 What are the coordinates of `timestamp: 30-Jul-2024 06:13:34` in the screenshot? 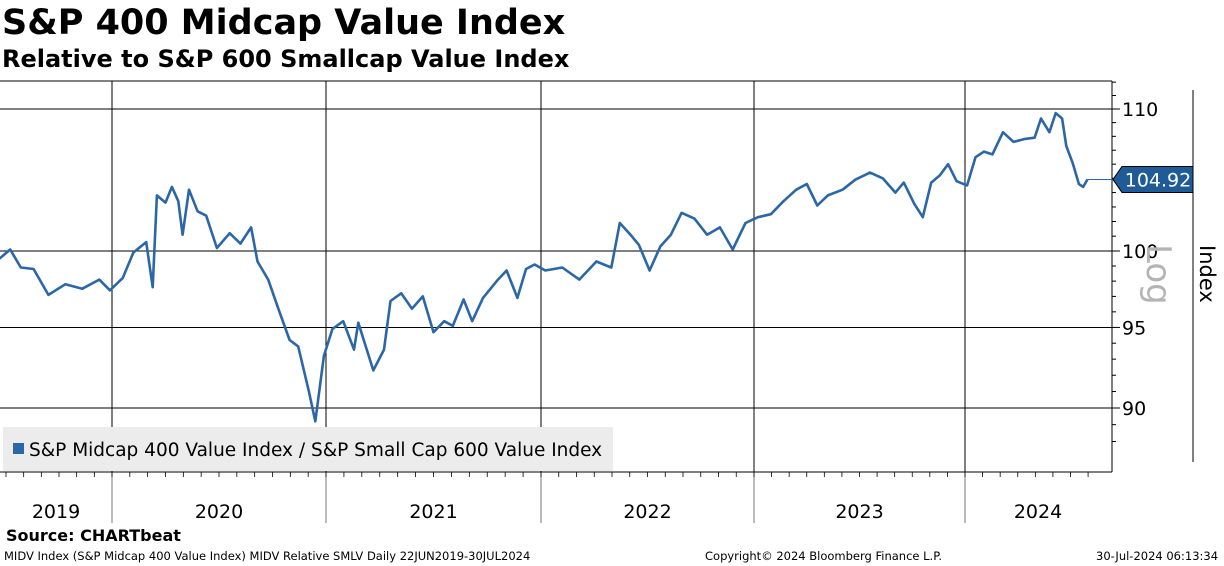 It's located at (1157, 556).